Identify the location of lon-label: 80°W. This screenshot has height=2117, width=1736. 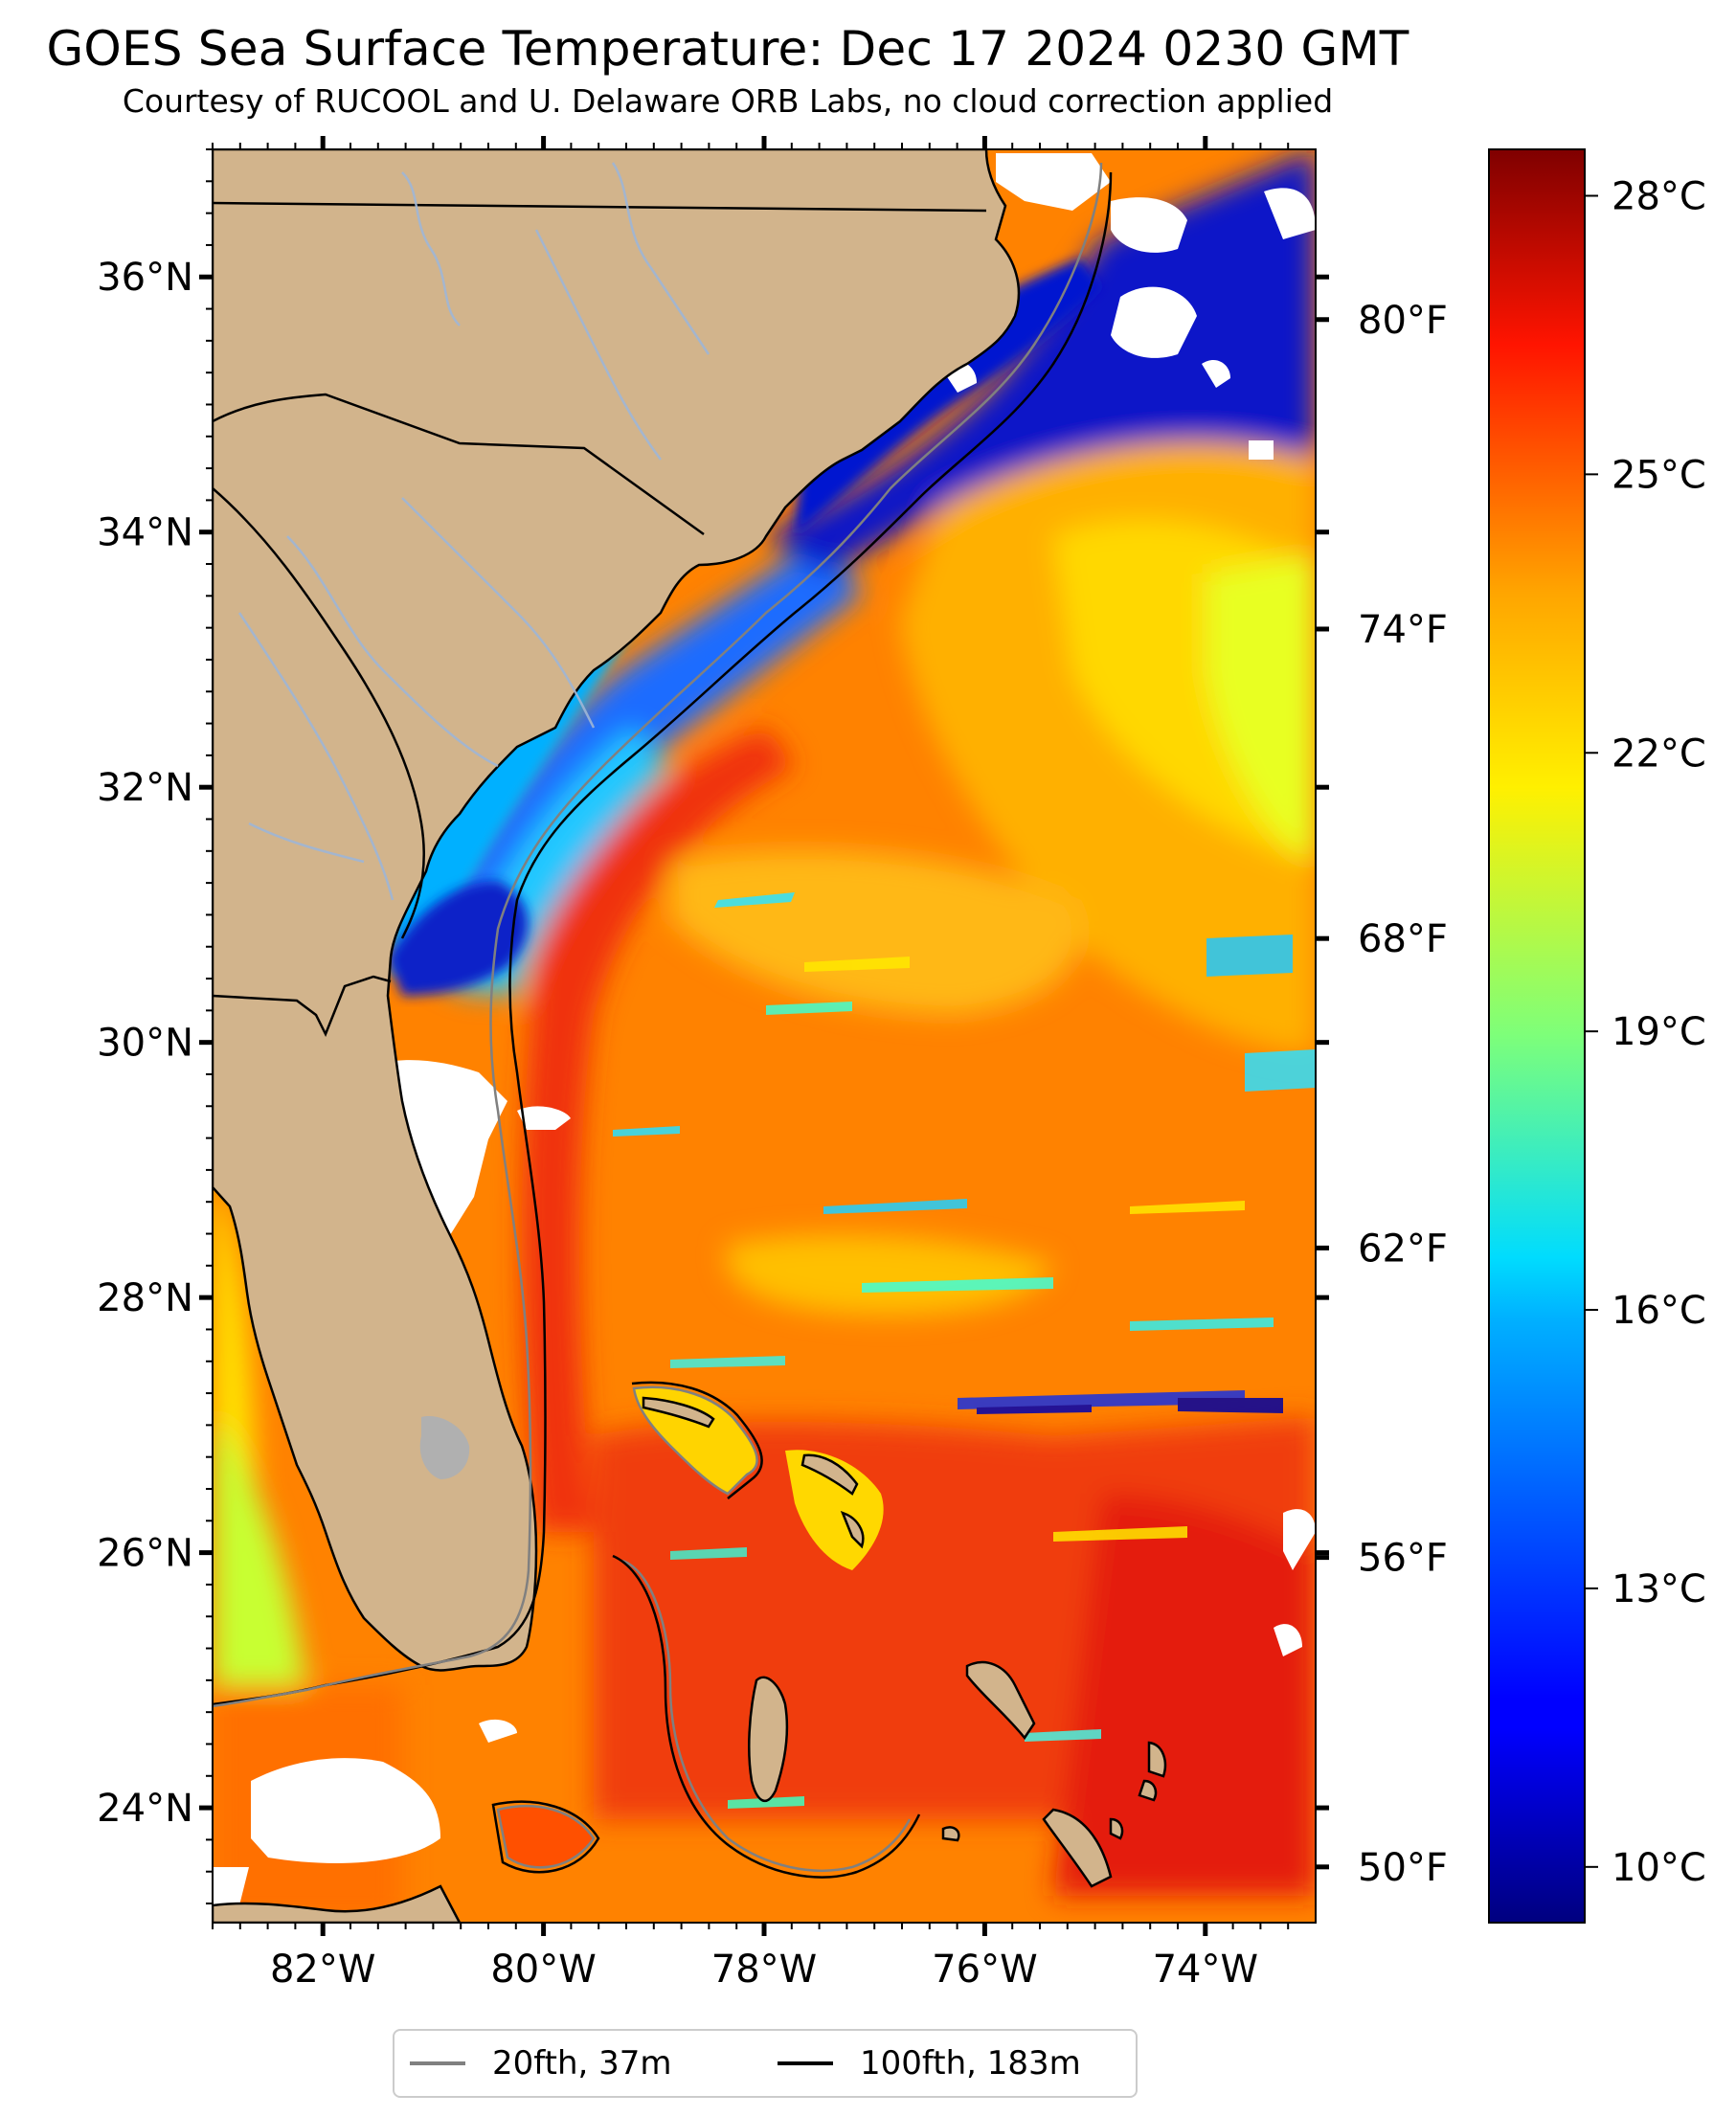
(543, 1970).